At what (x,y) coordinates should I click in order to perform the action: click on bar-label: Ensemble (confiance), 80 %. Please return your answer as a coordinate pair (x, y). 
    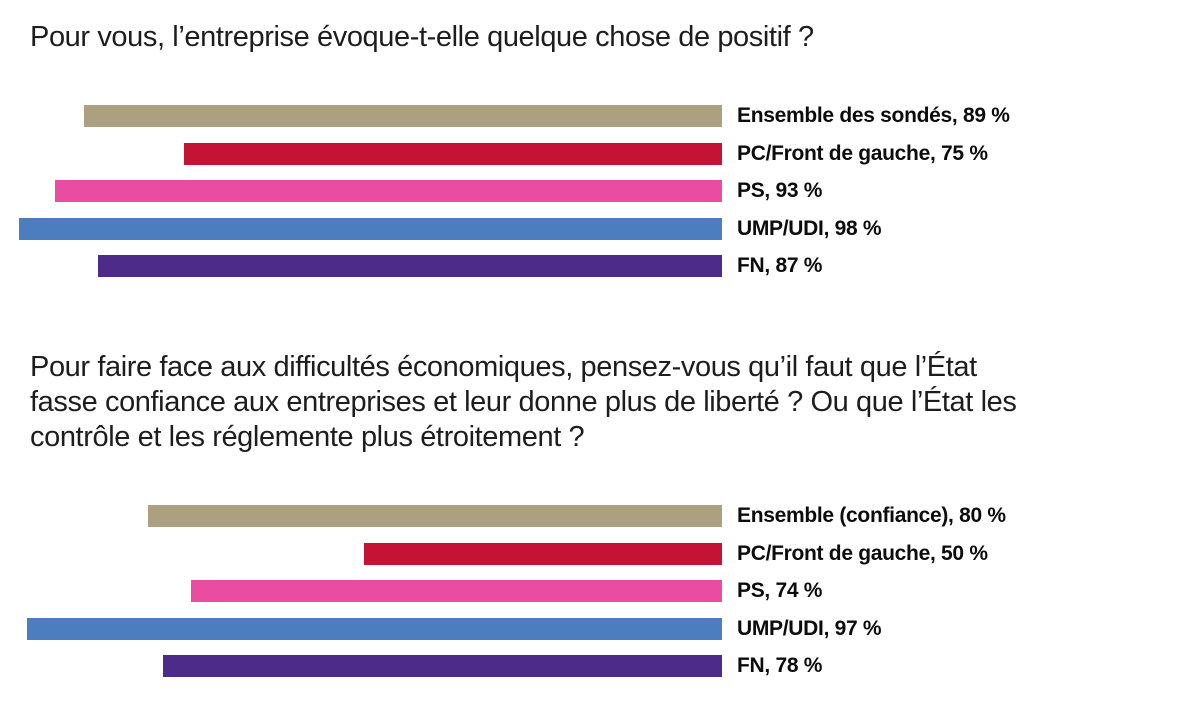
    Looking at the image, I should click on (871, 515).